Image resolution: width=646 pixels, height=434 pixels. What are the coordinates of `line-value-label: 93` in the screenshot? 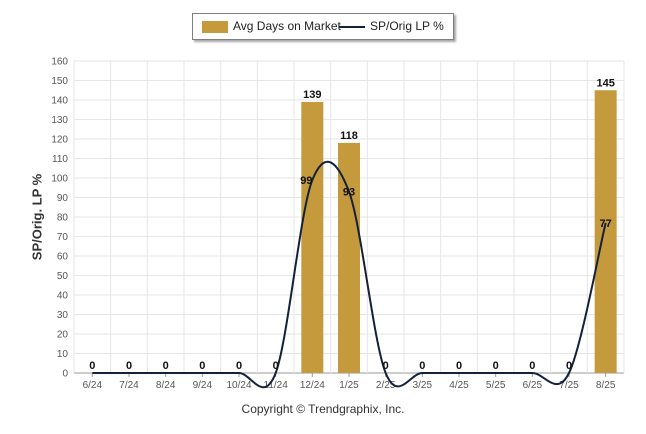 It's located at (349, 193).